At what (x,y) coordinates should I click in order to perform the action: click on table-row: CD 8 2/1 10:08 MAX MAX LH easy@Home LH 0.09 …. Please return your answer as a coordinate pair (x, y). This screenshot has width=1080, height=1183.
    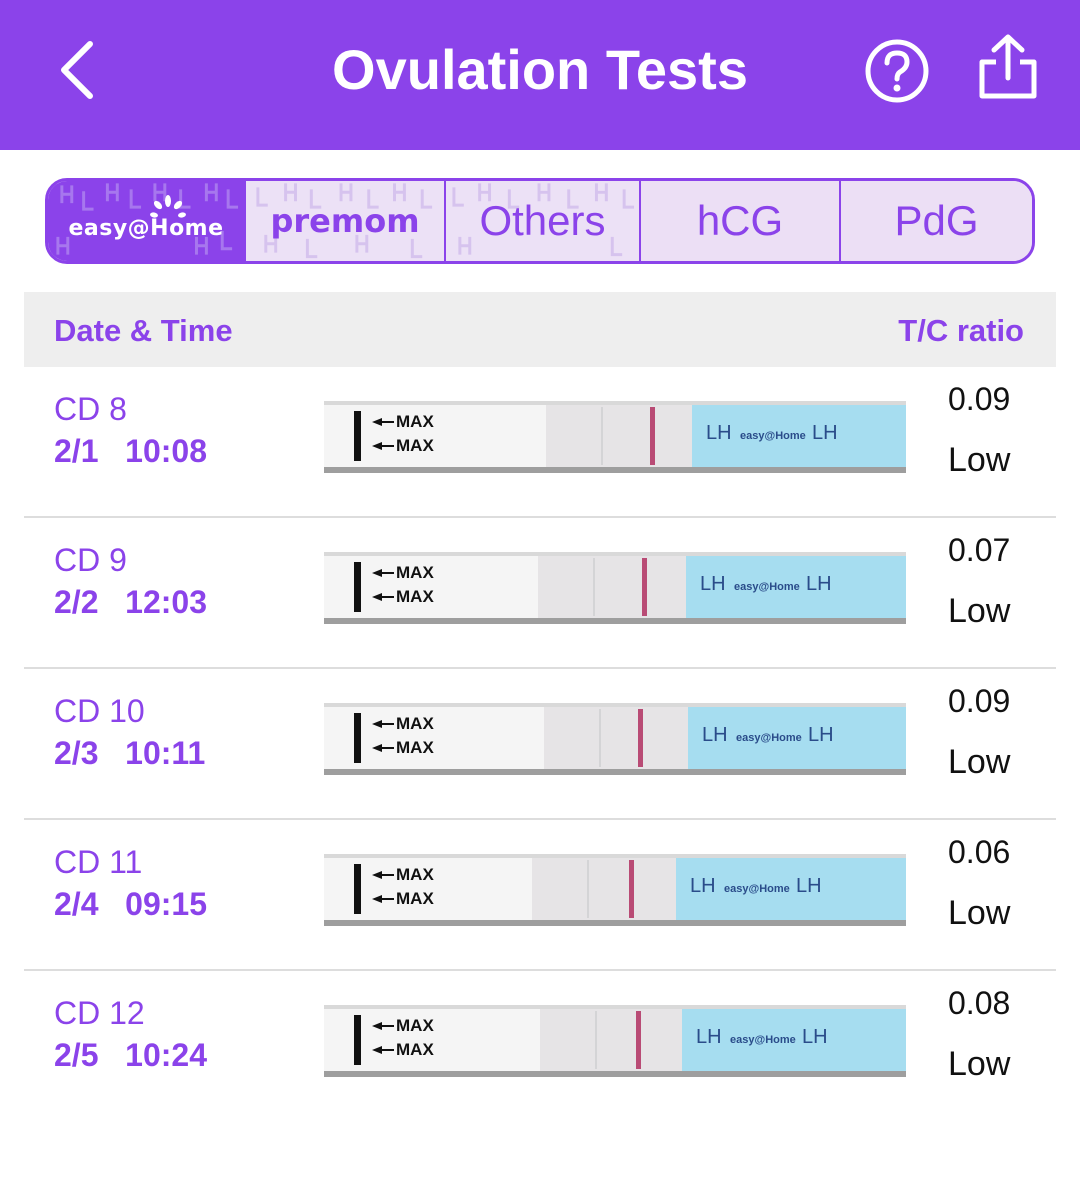
    Looking at the image, I should click on (540, 442).